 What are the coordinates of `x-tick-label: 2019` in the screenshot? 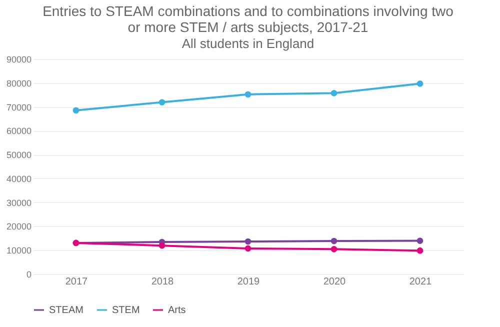 It's located at (248, 282).